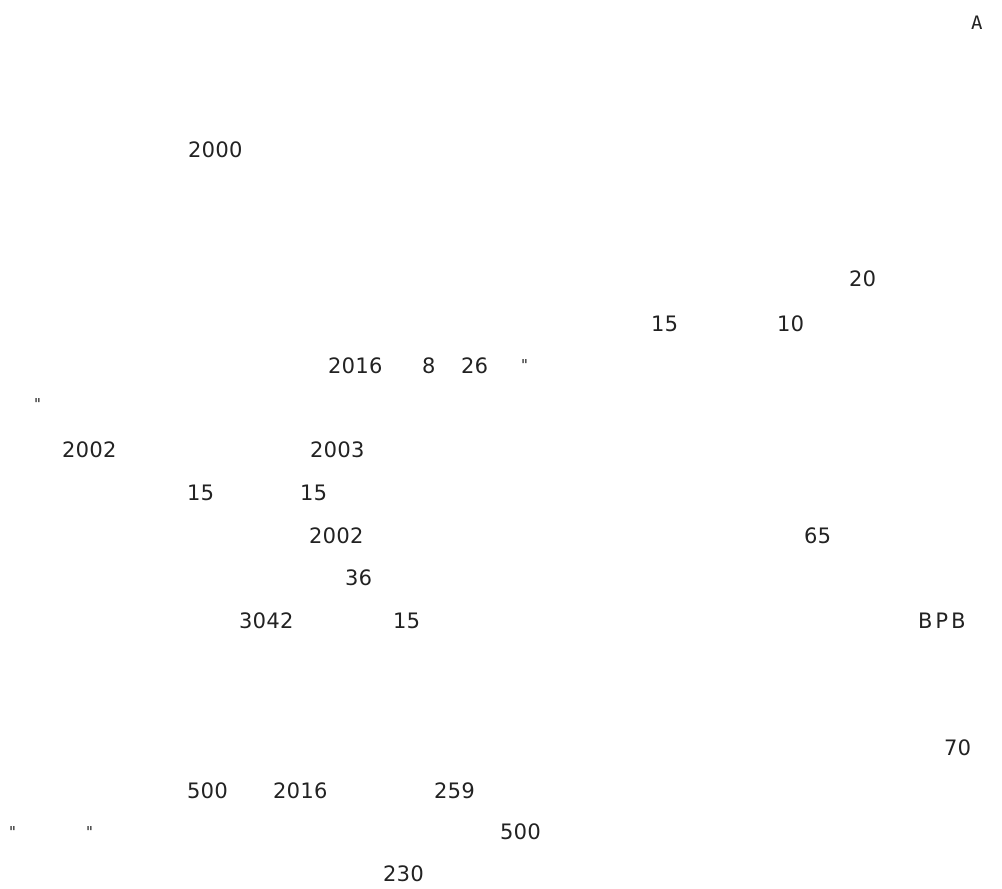 This screenshot has width=1002, height=889. I want to click on text-fragment: 26, so click(475, 366).